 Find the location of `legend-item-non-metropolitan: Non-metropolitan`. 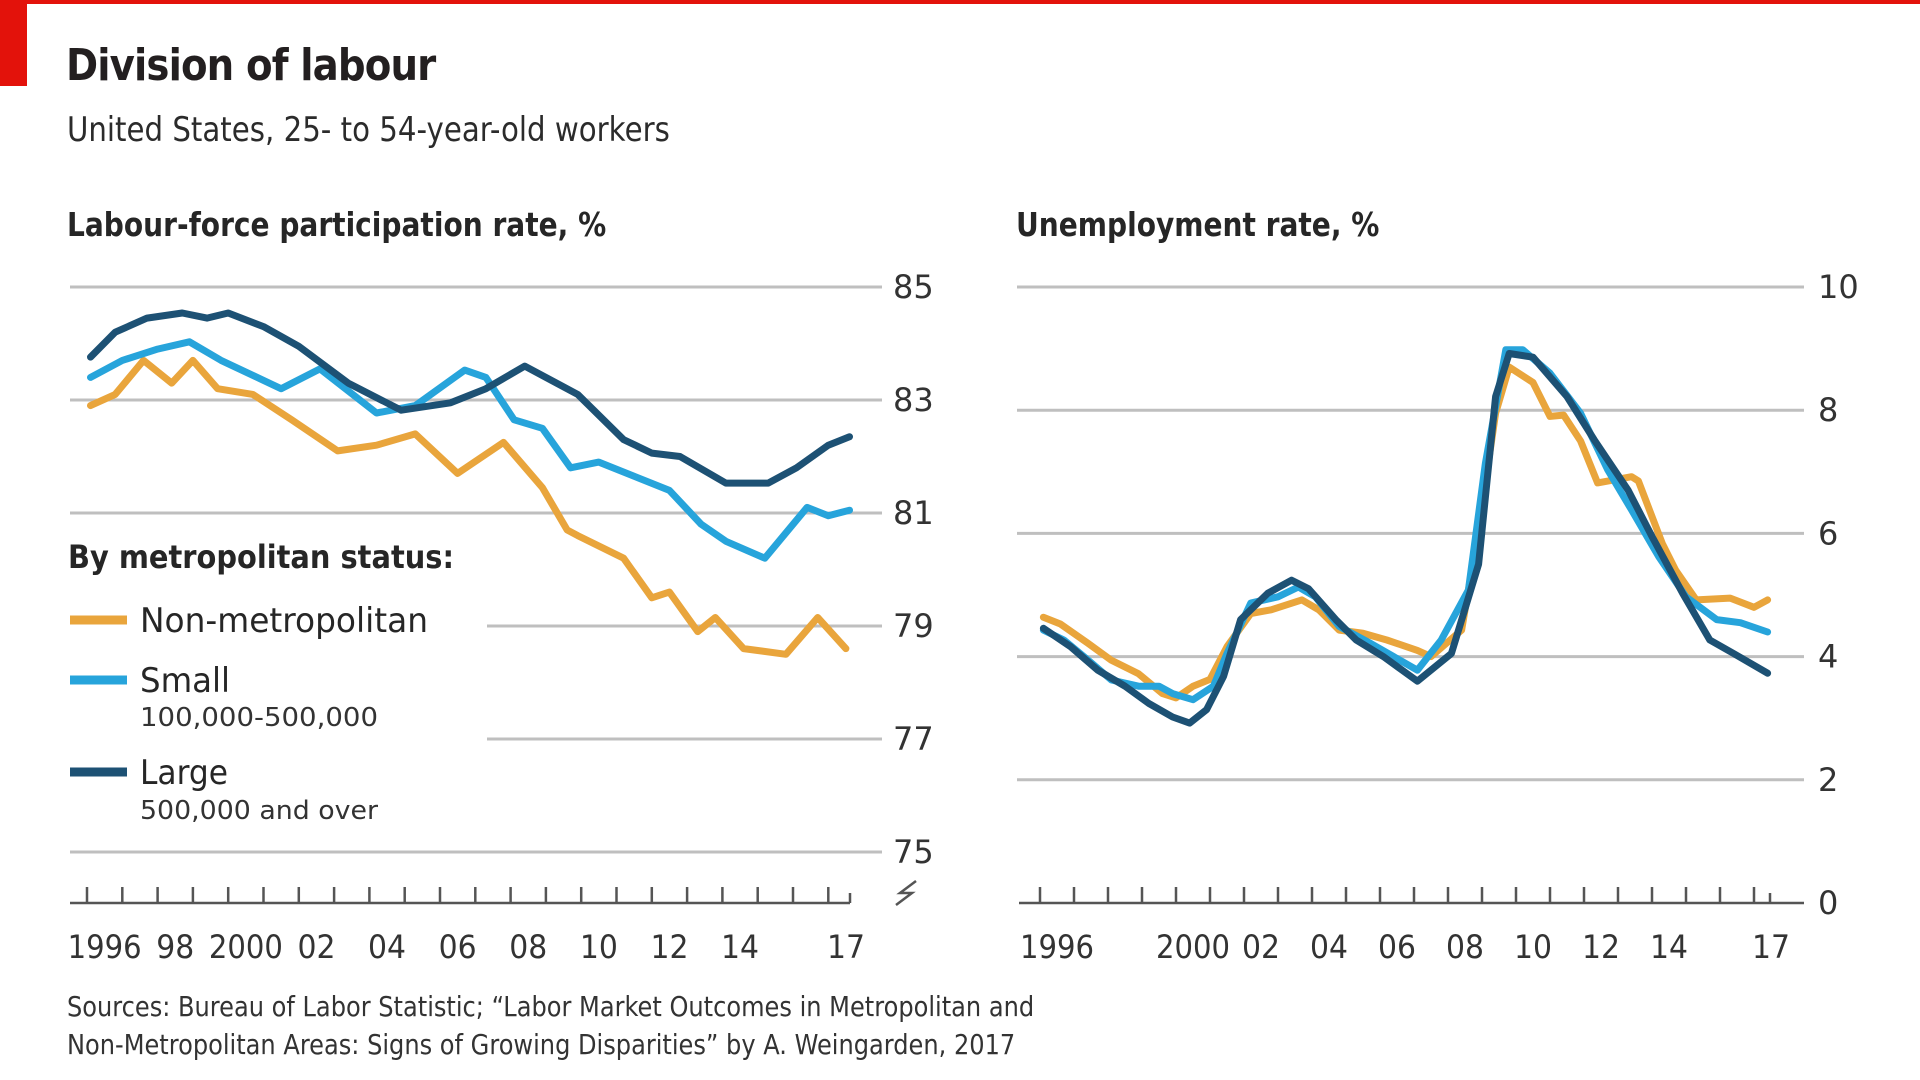

legend-item-non-metropolitan: Non-metropolitan is located at coordinates (249, 621).